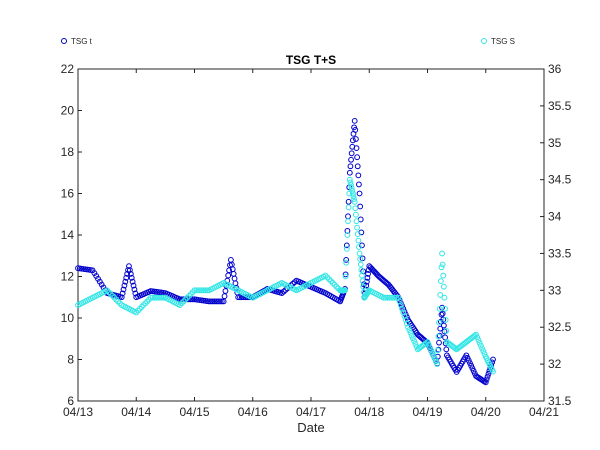  I want to click on legend-left: TSG t, so click(77, 41).